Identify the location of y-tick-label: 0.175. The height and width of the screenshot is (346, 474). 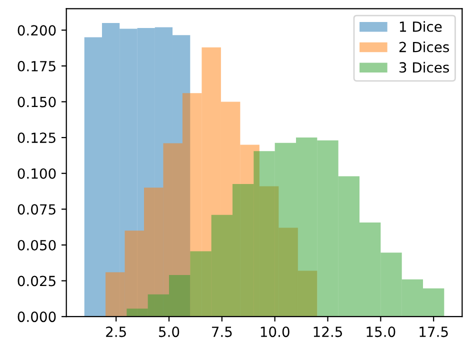
(37, 66).